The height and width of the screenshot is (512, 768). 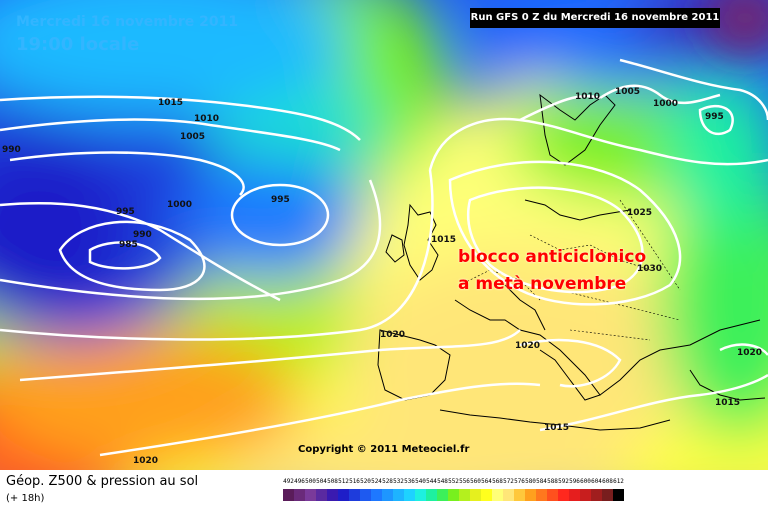 I want to click on scale-label: 564, so click(x=486, y=481).